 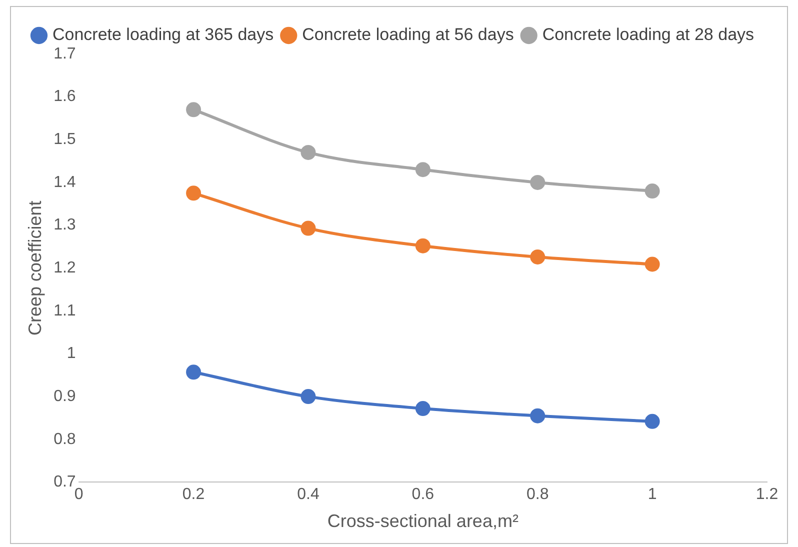 What do you see at coordinates (65, 225) in the screenshot?
I see `y-tick-label: 1.3` at bounding box center [65, 225].